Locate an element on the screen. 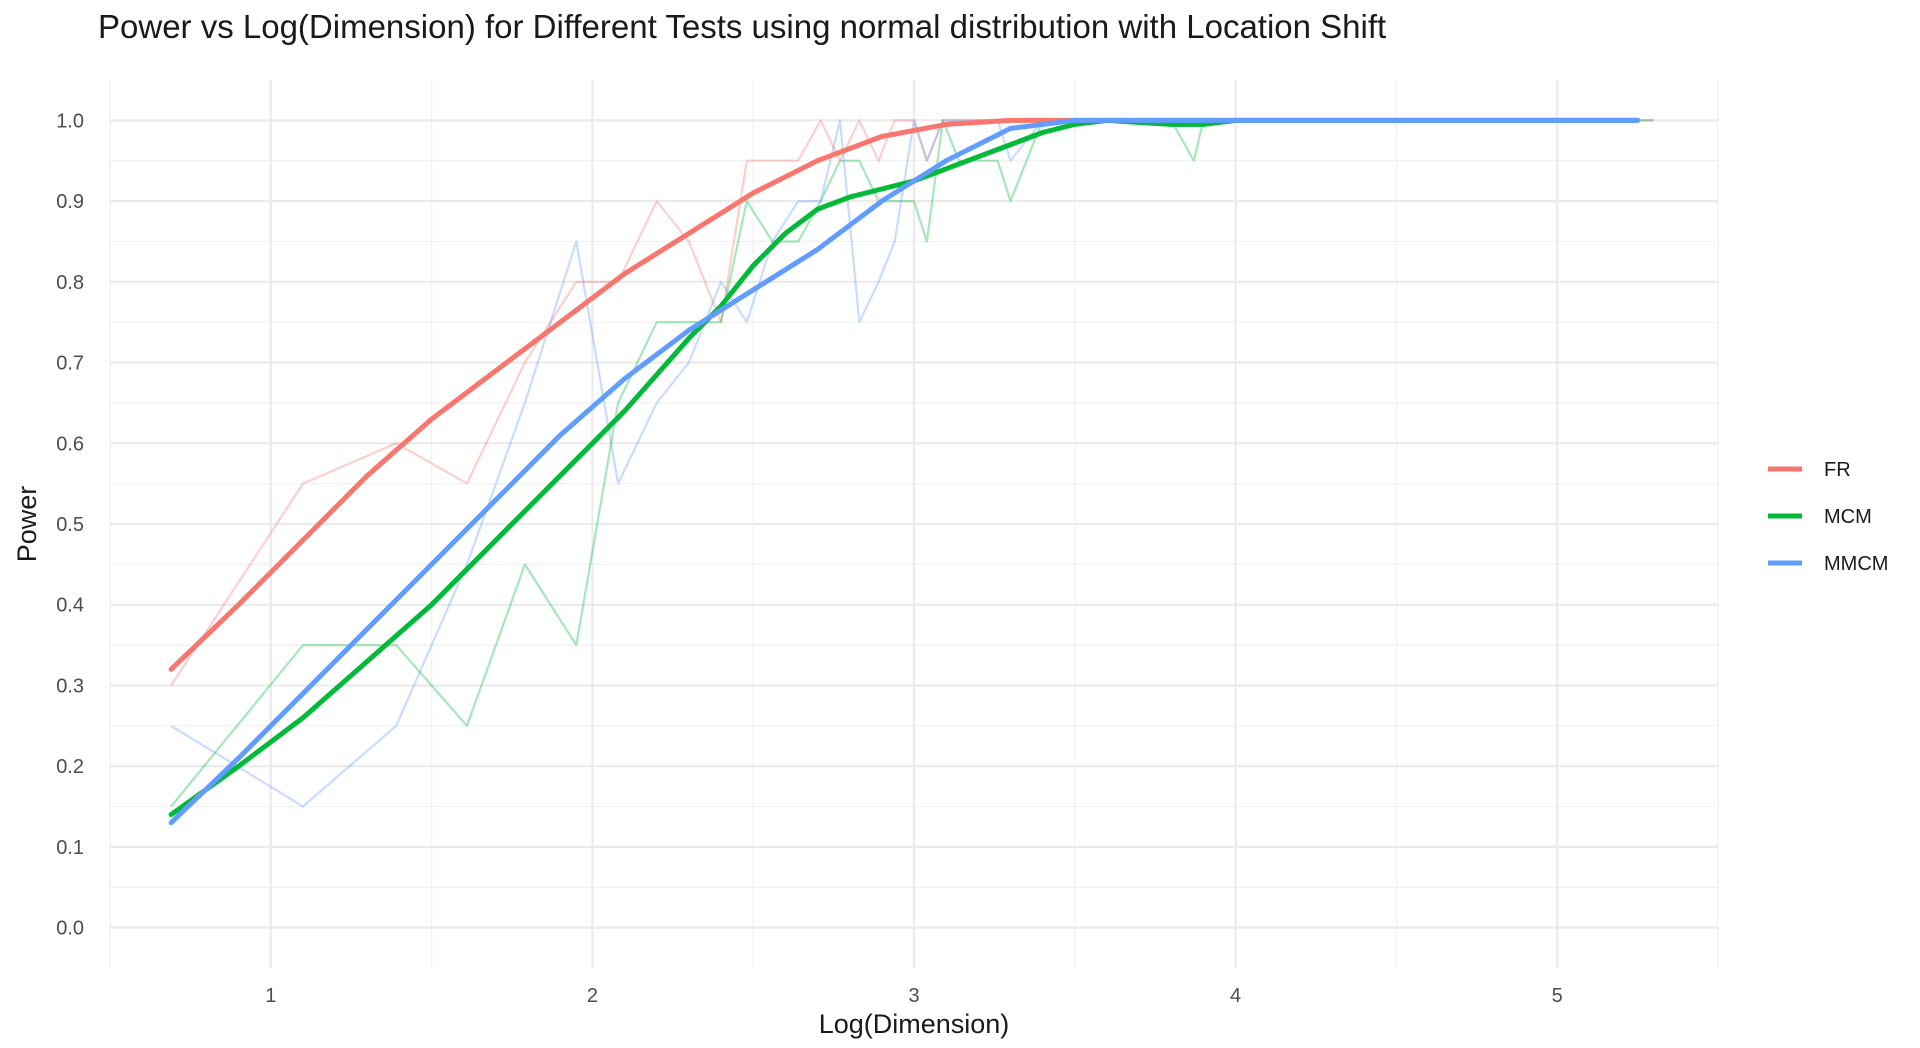 This screenshot has width=1920, height=1048. legend-label-mcm: MCM is located at coordinates (1848, 517).